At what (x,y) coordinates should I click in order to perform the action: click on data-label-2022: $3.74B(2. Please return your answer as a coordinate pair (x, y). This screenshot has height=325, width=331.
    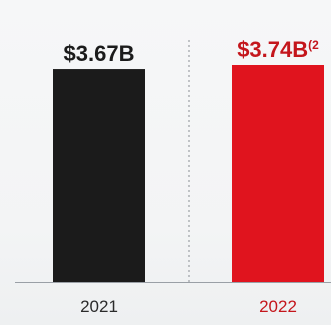
    Looking at the image, I should click on (278, 49).